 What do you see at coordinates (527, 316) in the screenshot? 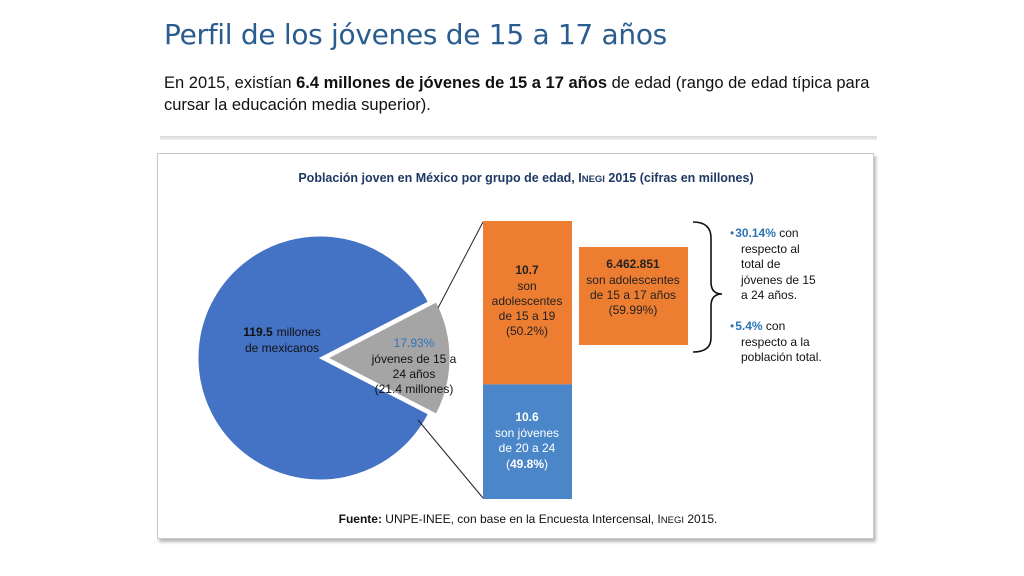
I see `bar-text3-15-19: de 15 a 19` at bounding box center [527, 316].